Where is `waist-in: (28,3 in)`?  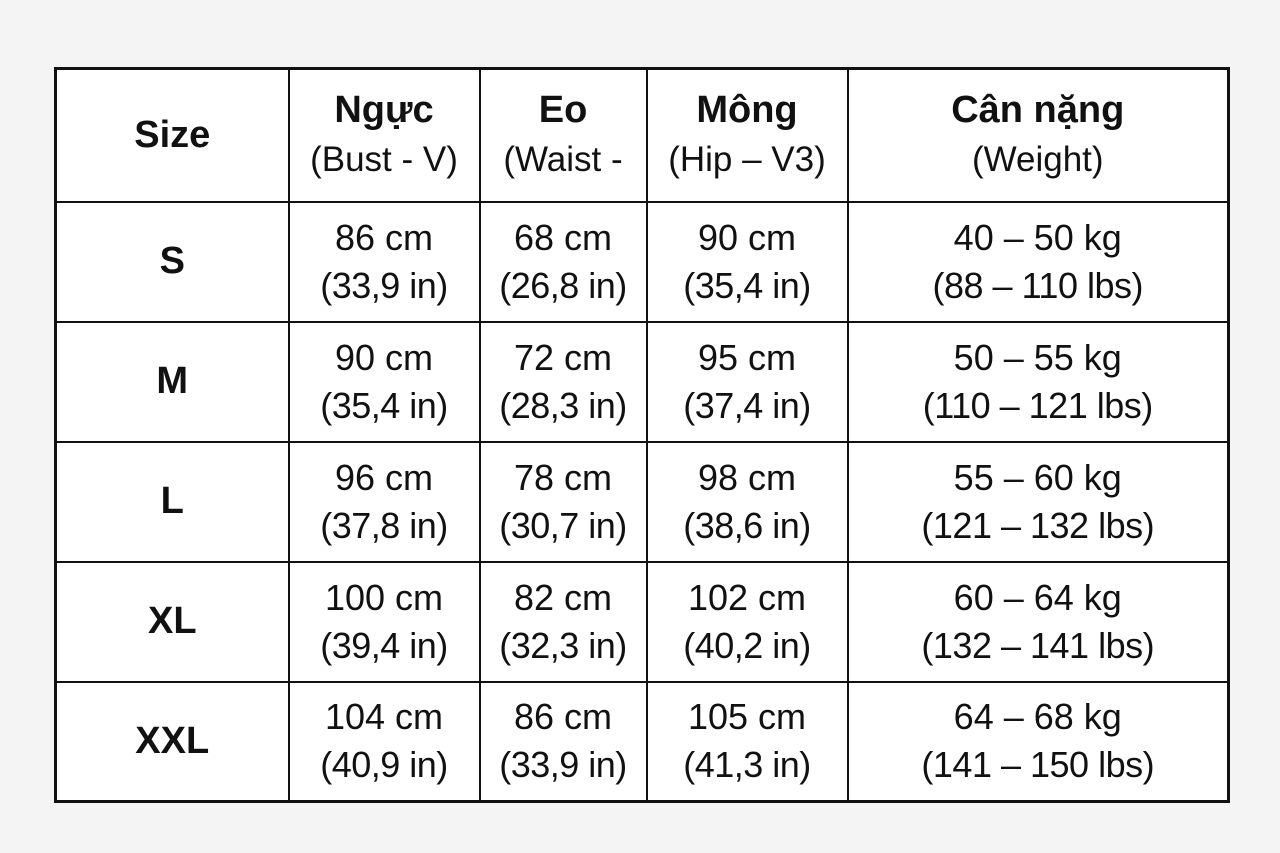 waist-in: (28,3 in) is located at coordinates (563, 405).